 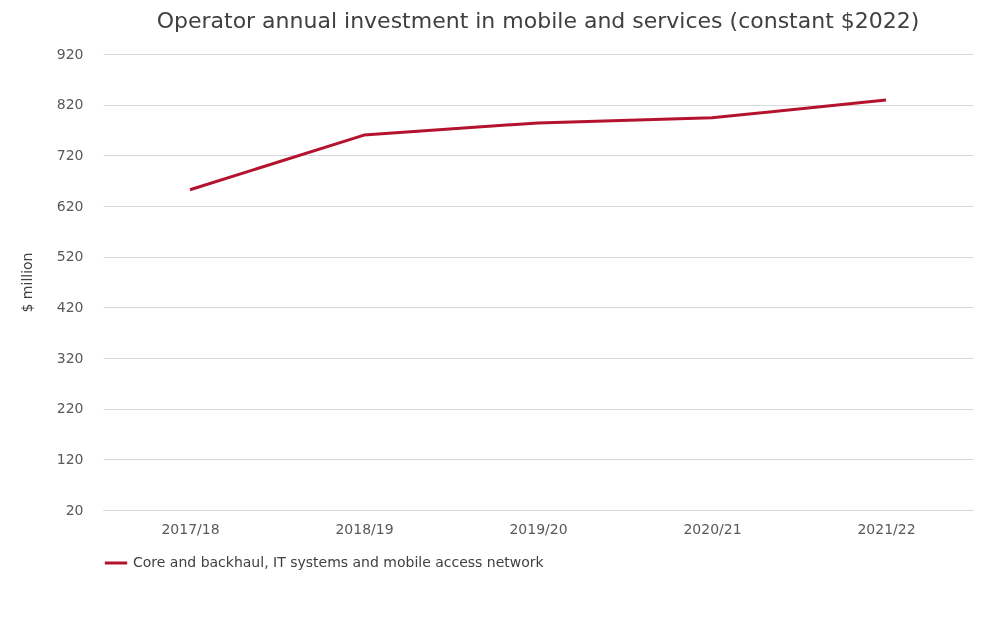 What do you see at coordinates (70, 256) in the screenshot?
I see `y-tick-label: 520` at bounding box center [70, 256].